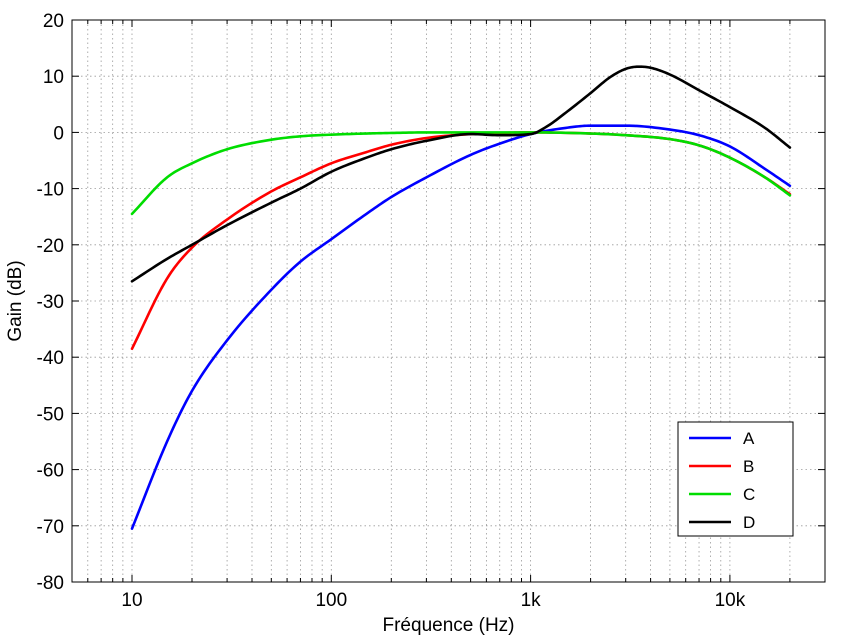 This screenshot has width=850, height=638. Describe the element at coordinates (449, 625) in the screenshot. I see `x-axis-label: Fréquence (Hz)` at that location.